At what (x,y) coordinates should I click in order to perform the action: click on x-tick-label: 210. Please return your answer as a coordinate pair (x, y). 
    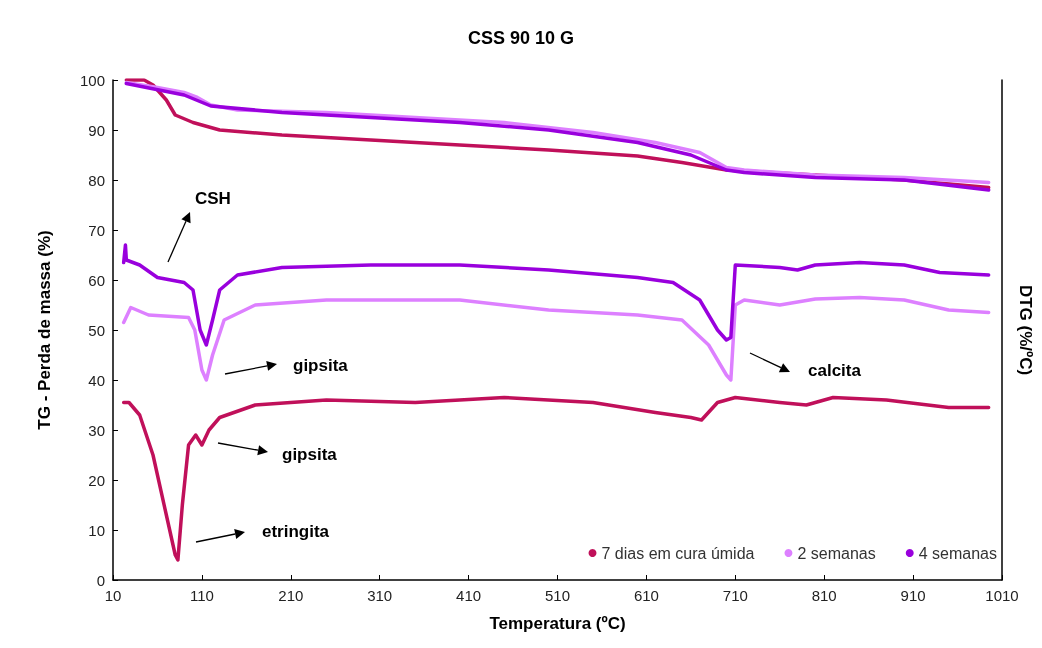
    Looking at the image, I should click on (291, 595).